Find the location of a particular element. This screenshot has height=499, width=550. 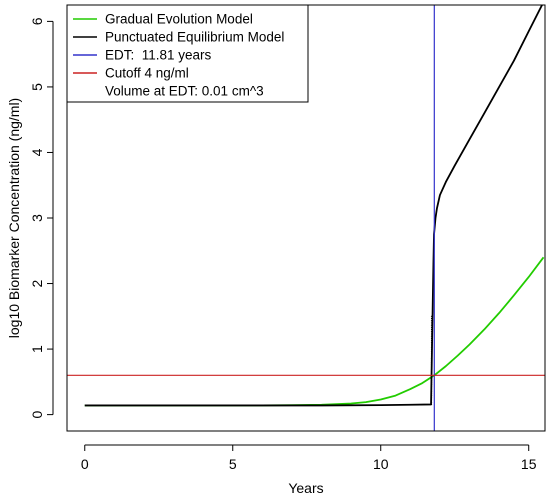

x-tick-label: 0 is located at coordinates (85, 464).